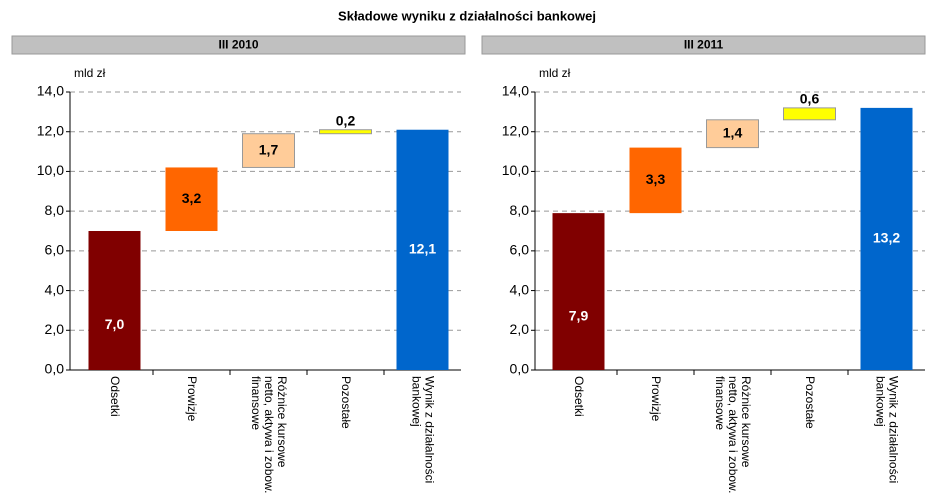  I want to click on data-label: 1,7, so click(269, 149).